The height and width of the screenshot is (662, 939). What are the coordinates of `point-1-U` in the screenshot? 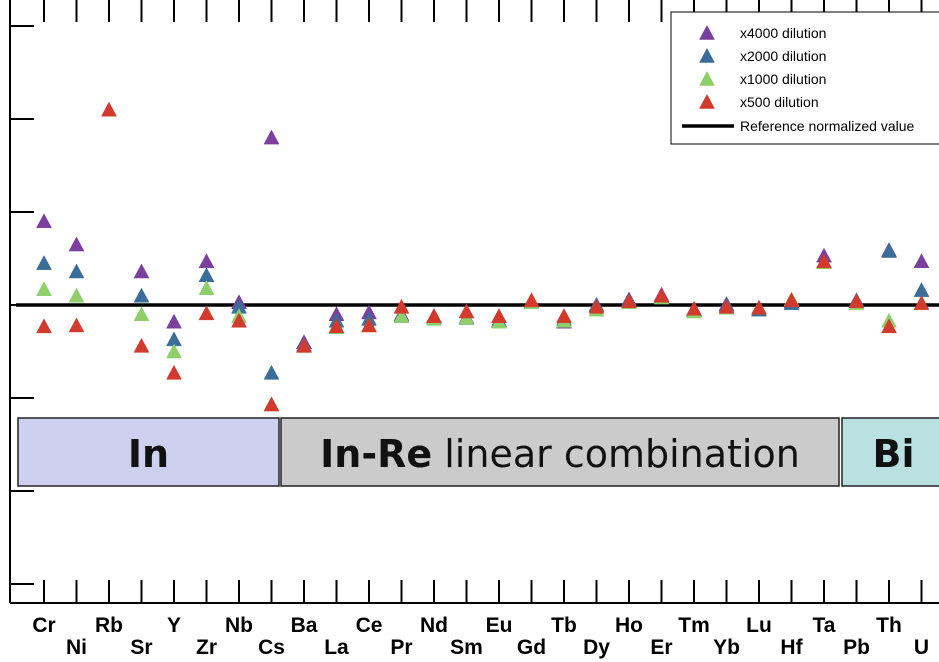 It's located at (921, 289).